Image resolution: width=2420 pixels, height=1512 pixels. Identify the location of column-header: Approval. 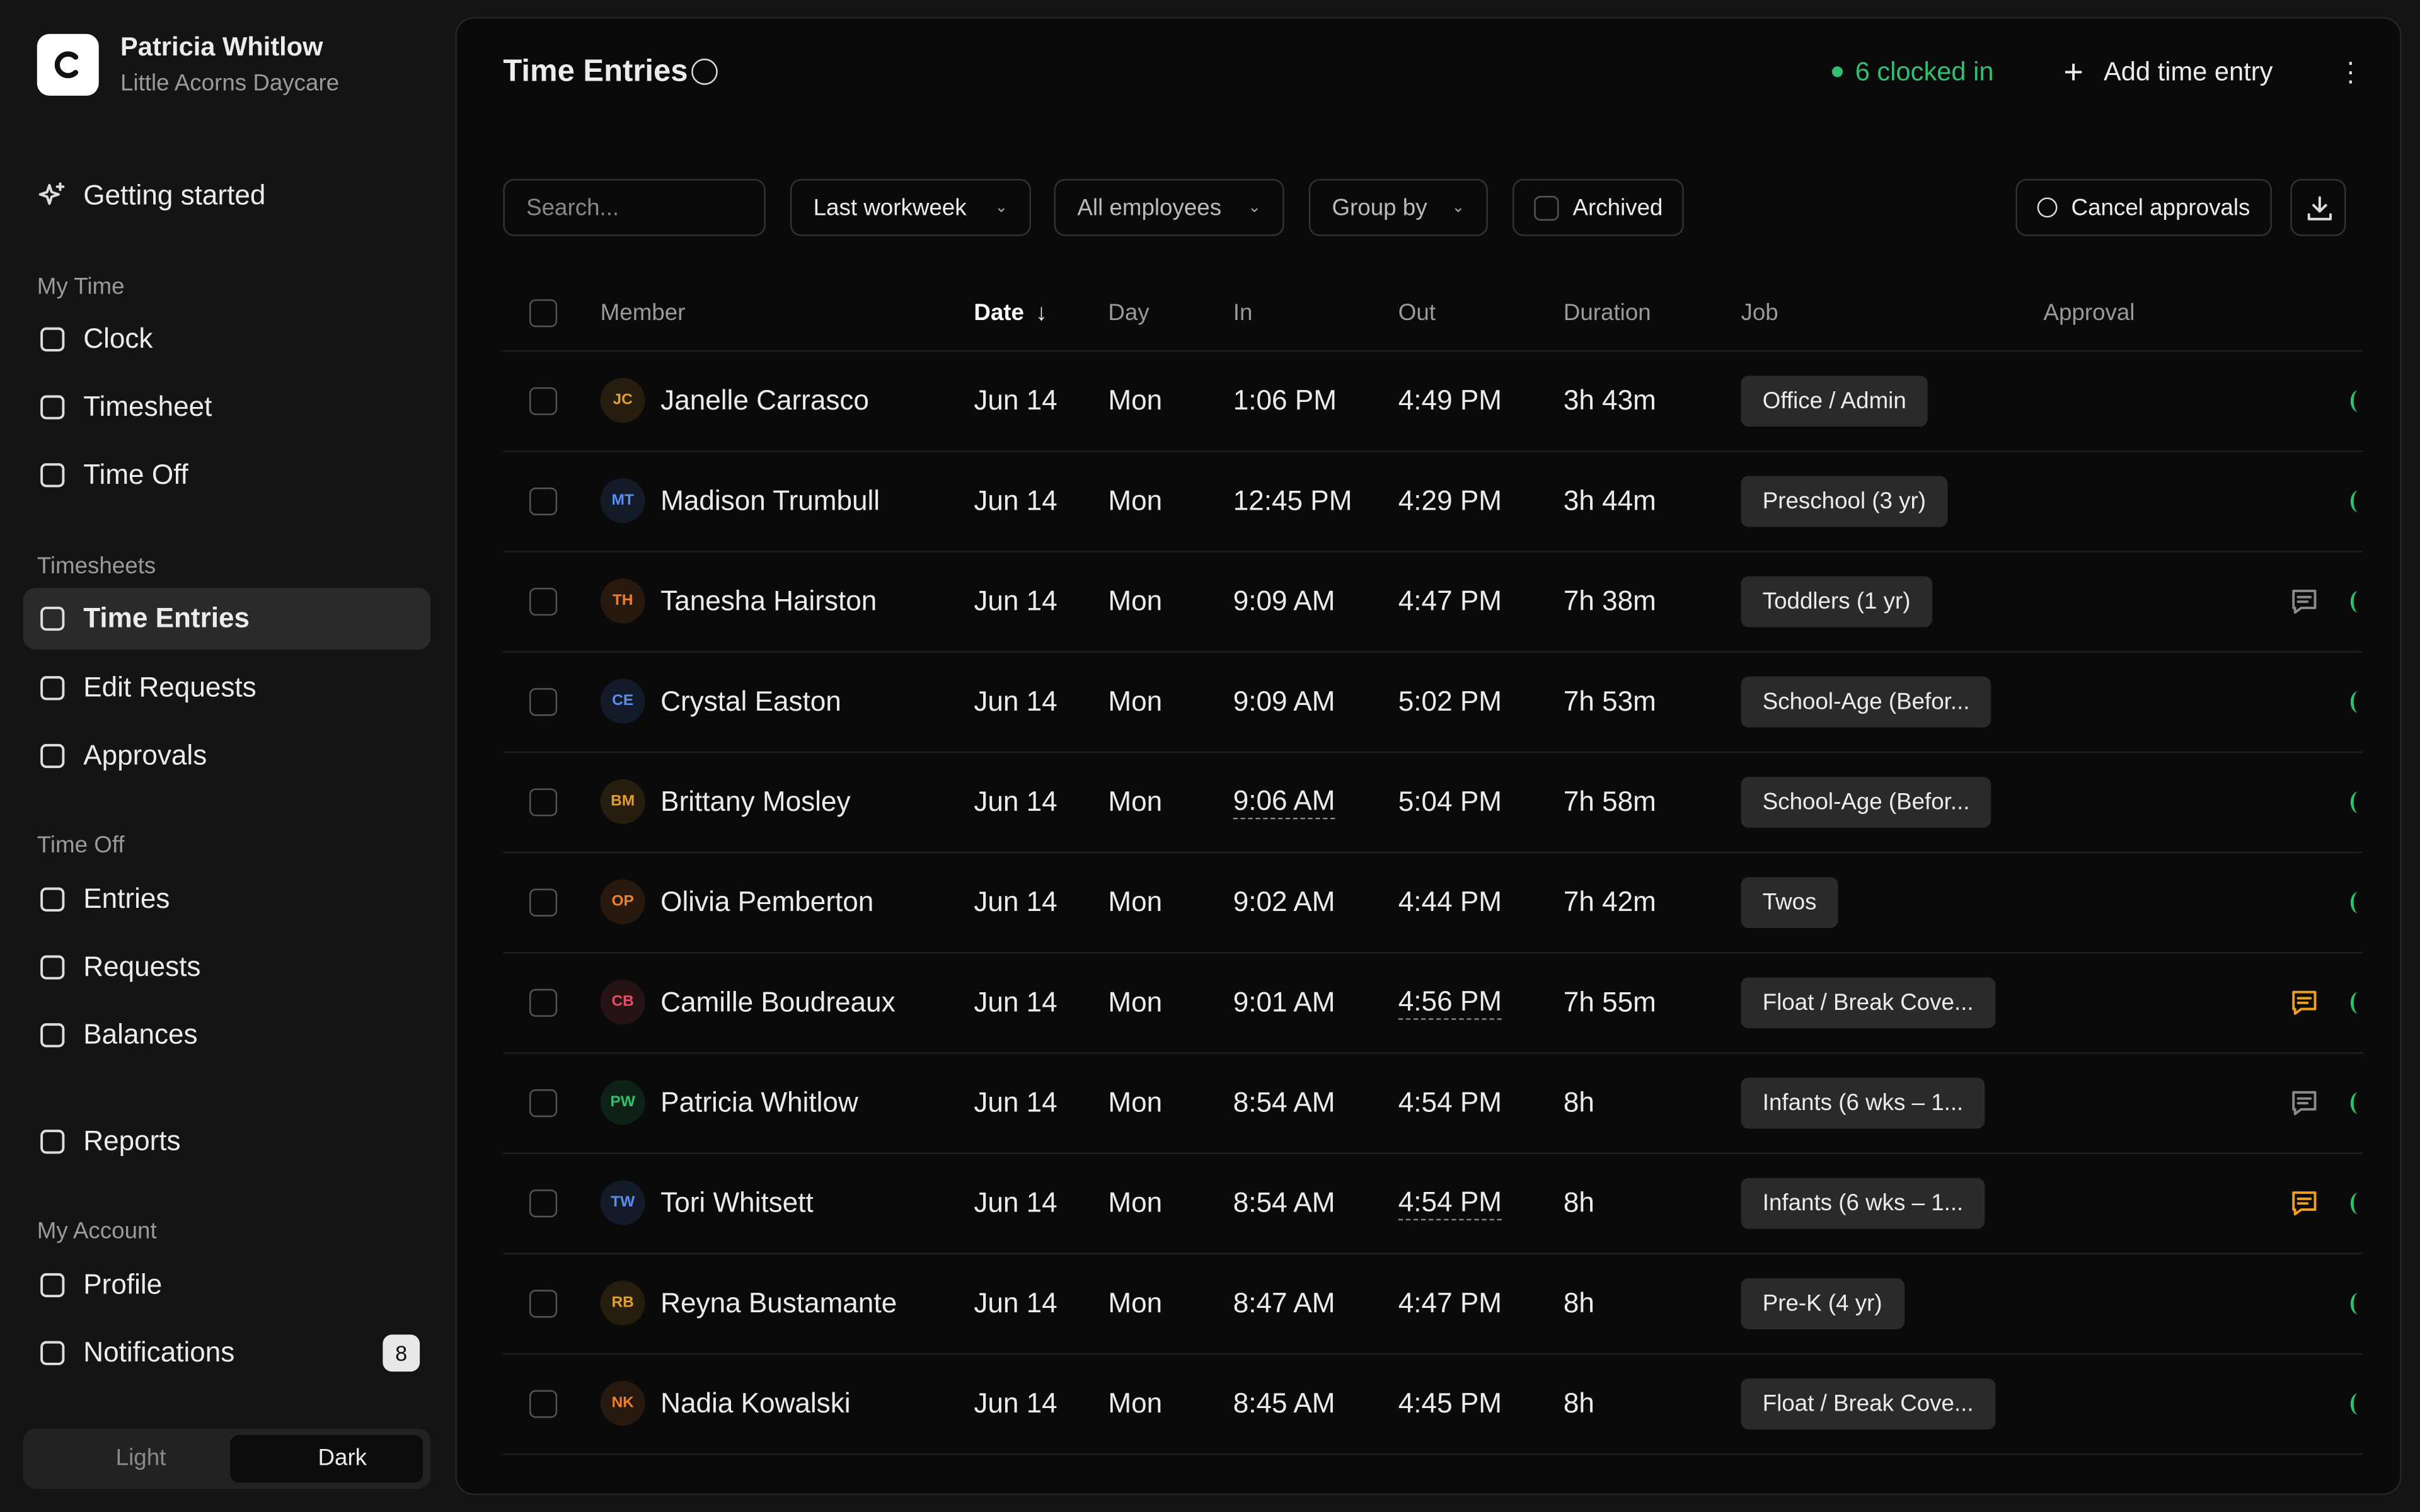
(2089, 313).